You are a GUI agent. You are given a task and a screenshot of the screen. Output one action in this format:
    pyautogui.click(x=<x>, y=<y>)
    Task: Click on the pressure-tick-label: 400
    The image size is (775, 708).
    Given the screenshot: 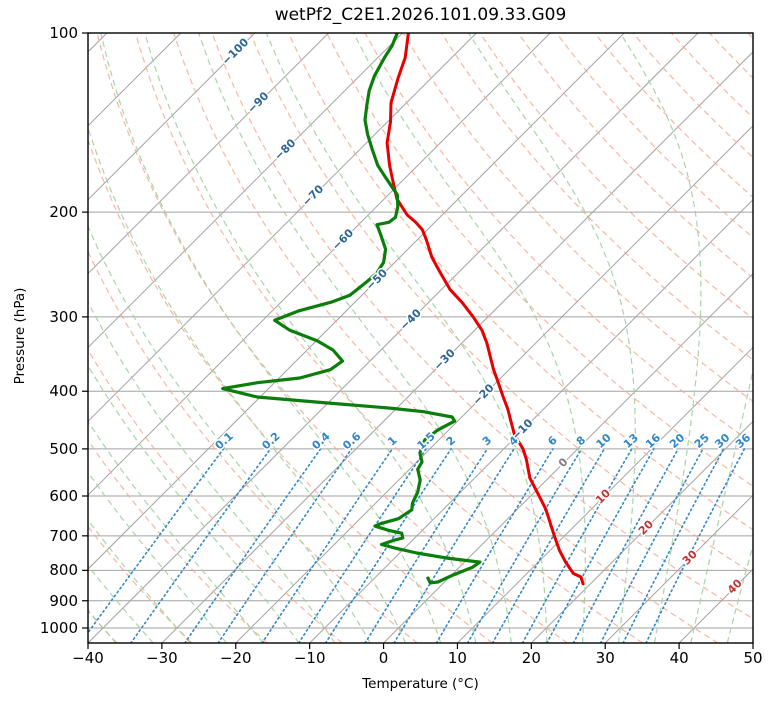 What is the action you would take?
    pyautogui.click(x=63, y=391)
    